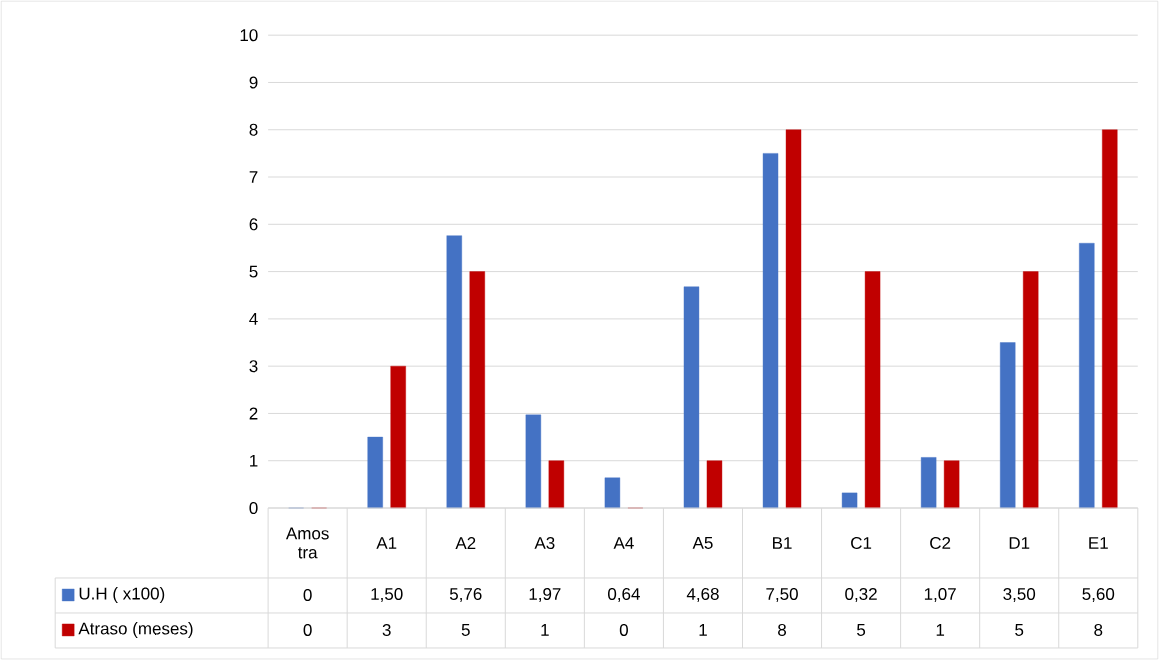 Image resolution: width=1159 pixels, height=660 pixels. I want to click on x-tick-label: C2, so click(940, 542).